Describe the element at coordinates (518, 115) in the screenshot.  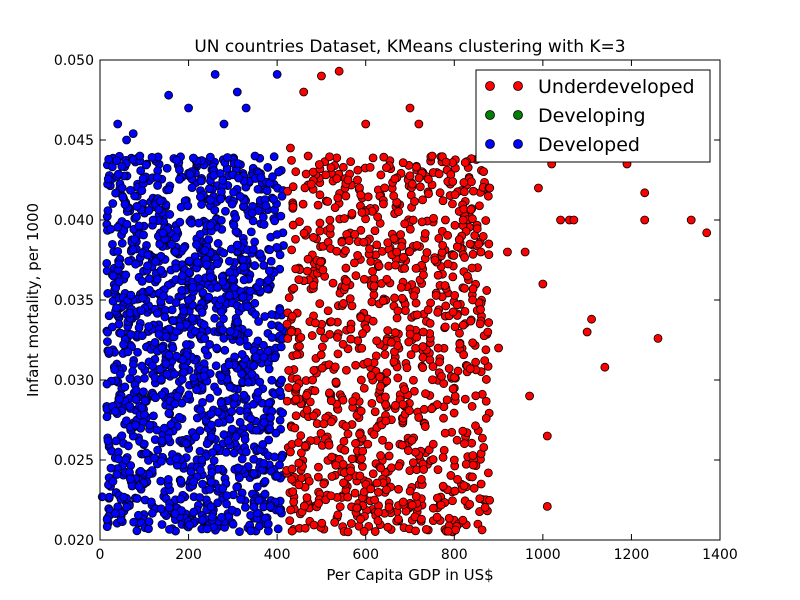
I see `legend-marker-developing` at that location.